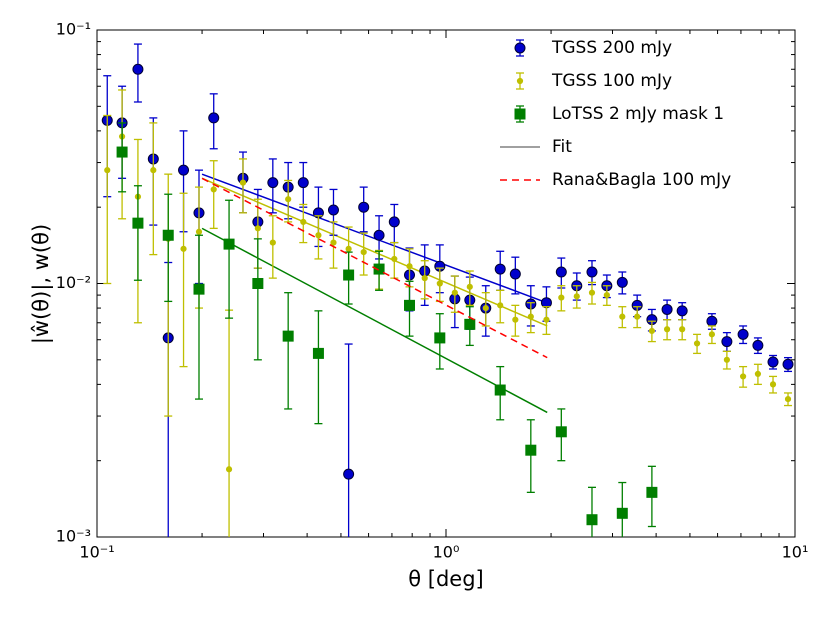  I want to click on x-tick-label: 10⁰, so click(446, 552).